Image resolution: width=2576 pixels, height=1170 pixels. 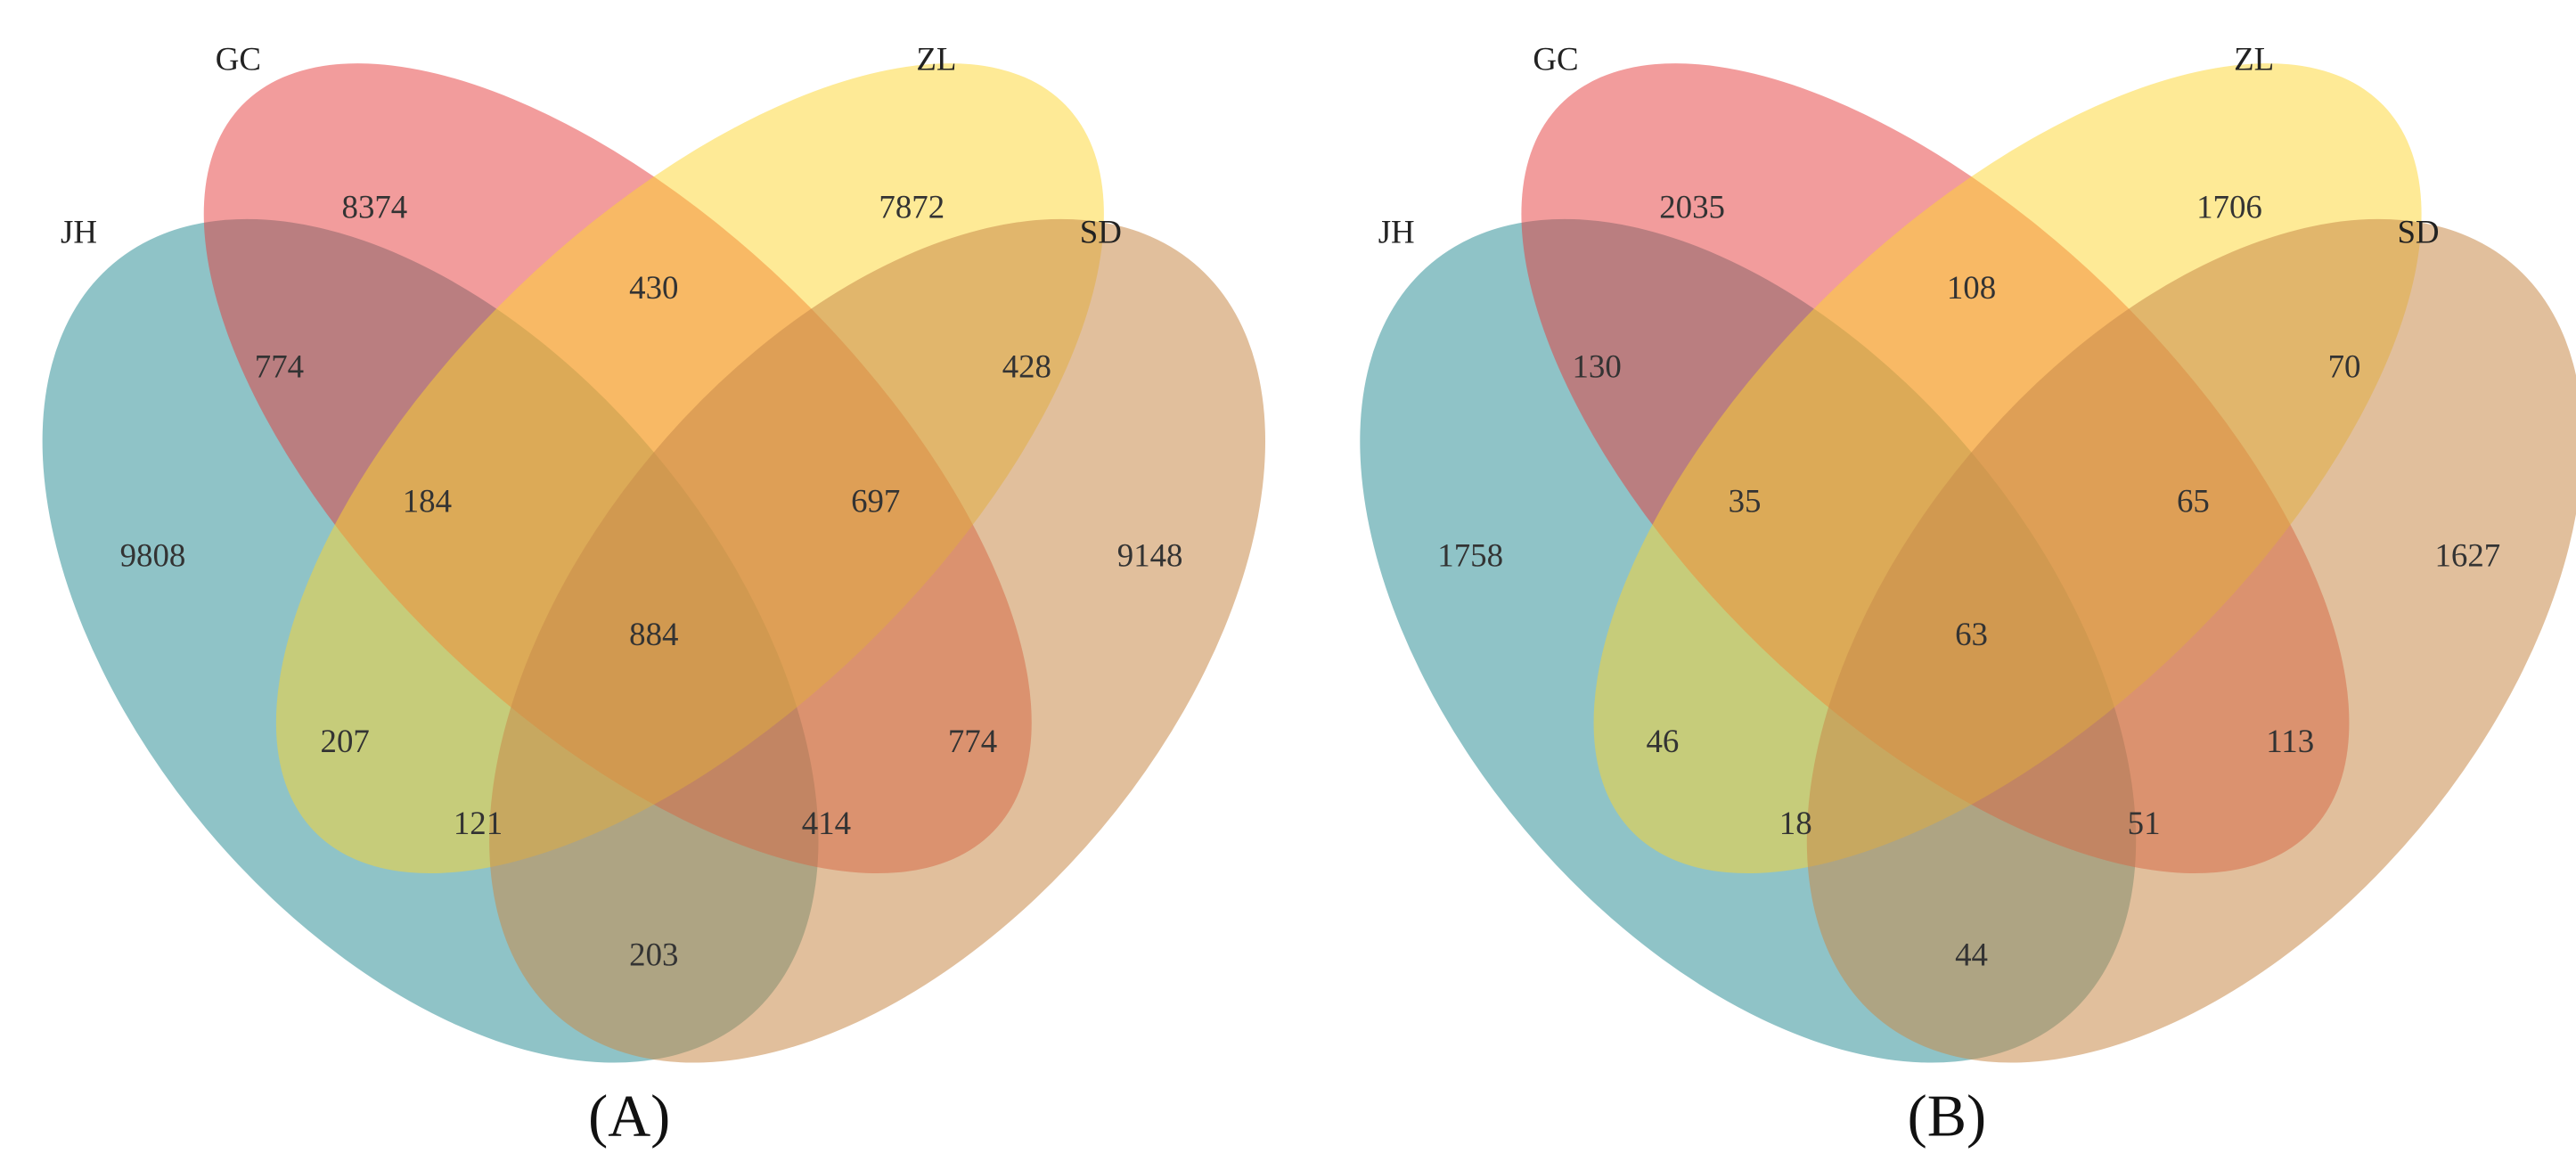 I want to click on region-count: 184, so click(x=427, y=502).